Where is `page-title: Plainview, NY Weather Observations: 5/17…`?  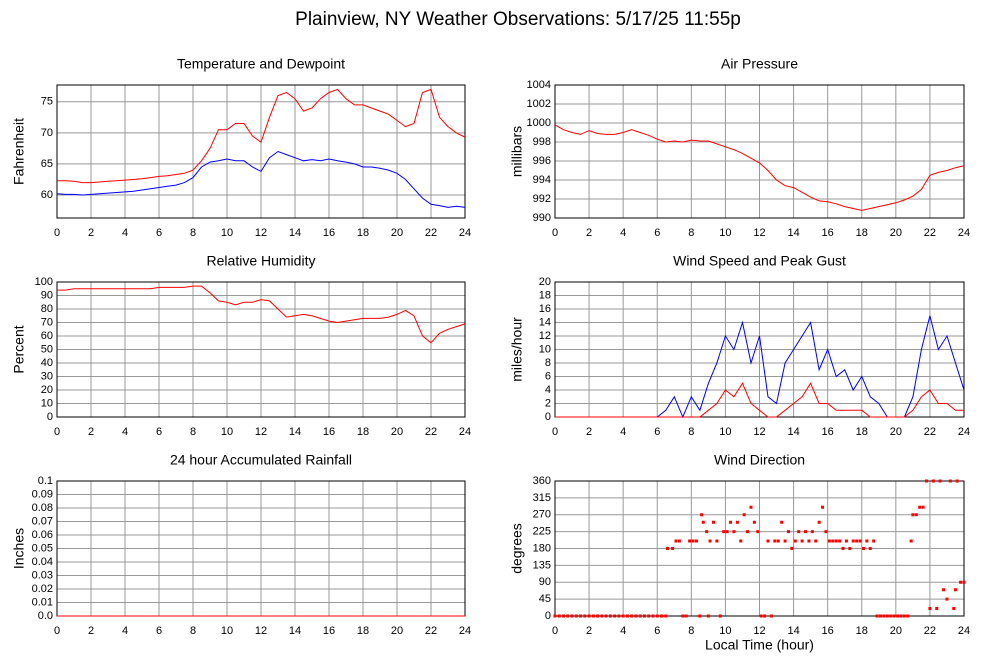
page-title: Plainview, NY Weather Observations: 5/17… is located at coordinates (518, 19).